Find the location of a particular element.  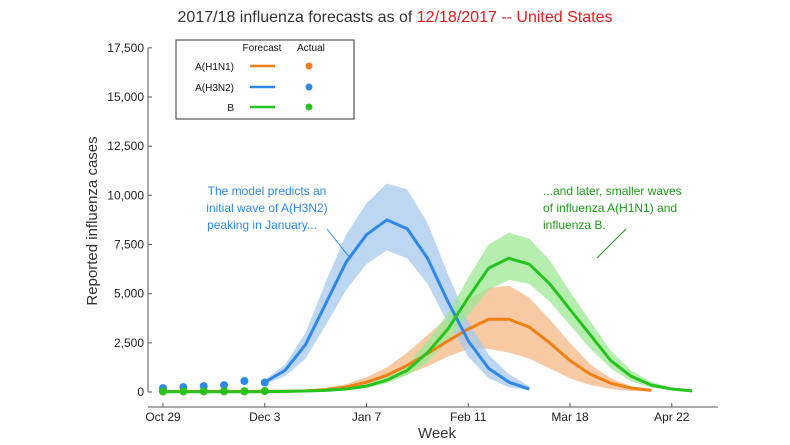

legend-label-b: B is located at coordinates (230, 108).